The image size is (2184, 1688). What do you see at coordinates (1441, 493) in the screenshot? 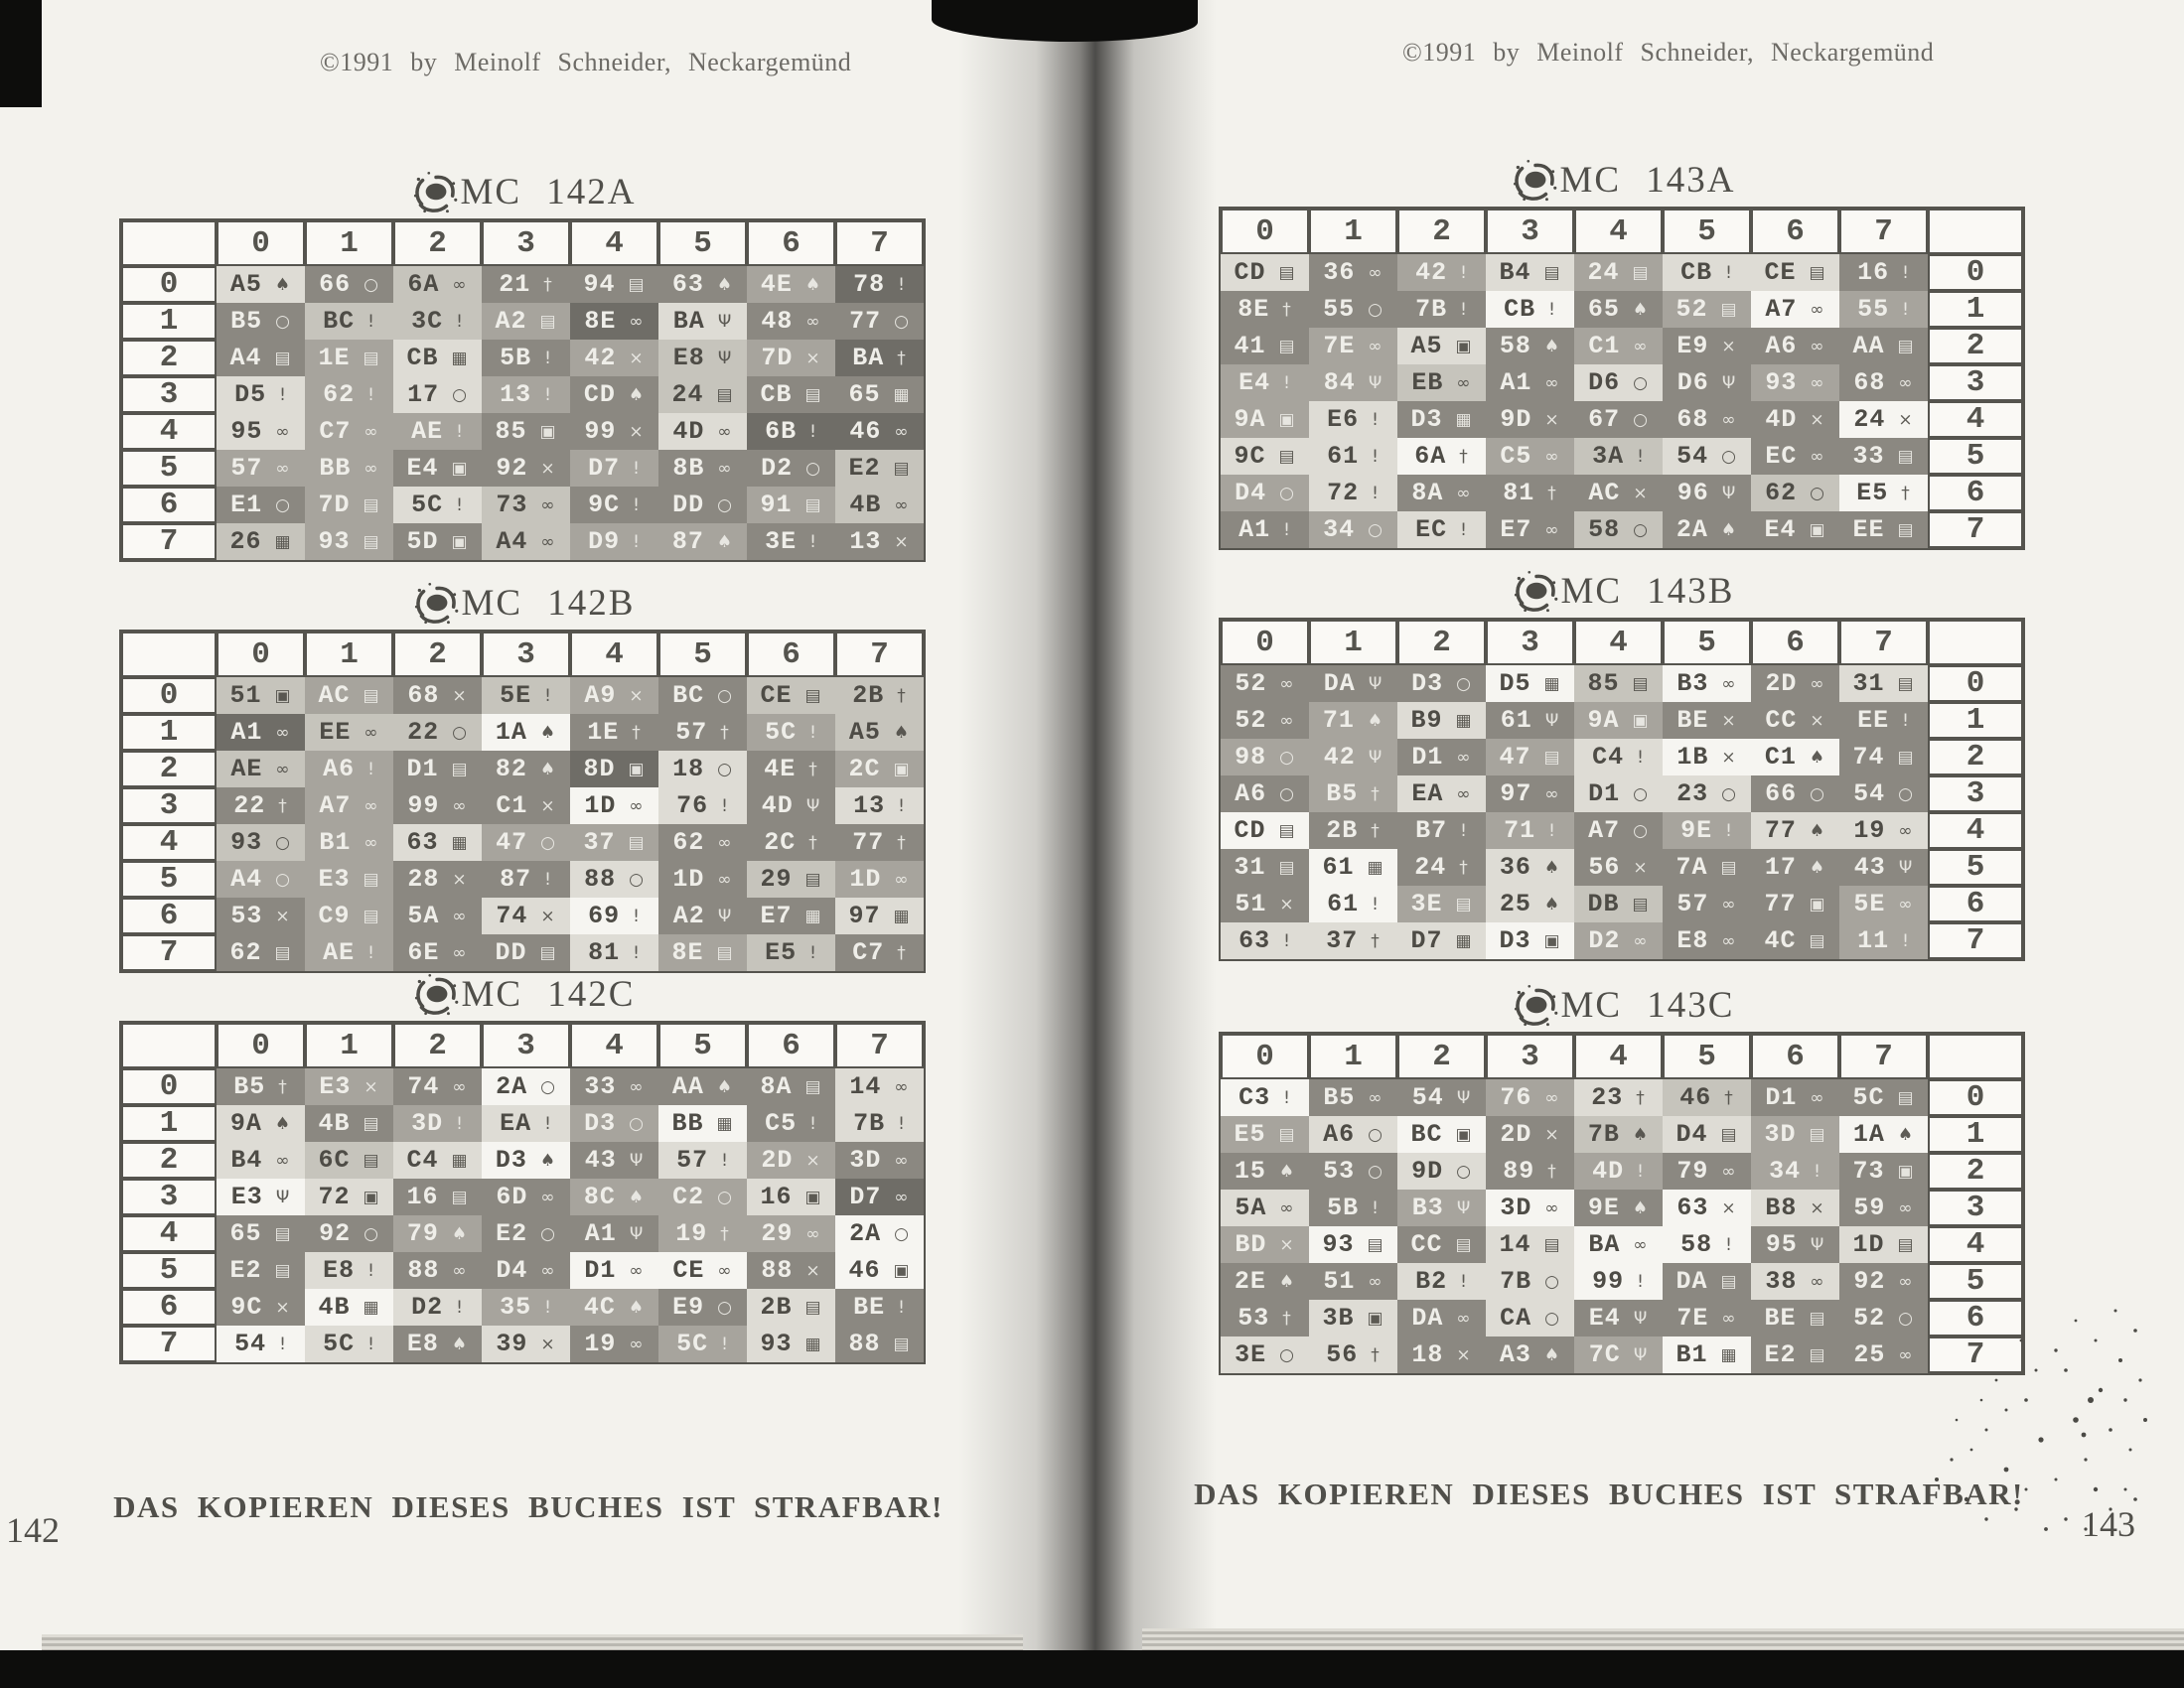
I see `code-cell: 8A ∞` at bounding box center [1441, 493].